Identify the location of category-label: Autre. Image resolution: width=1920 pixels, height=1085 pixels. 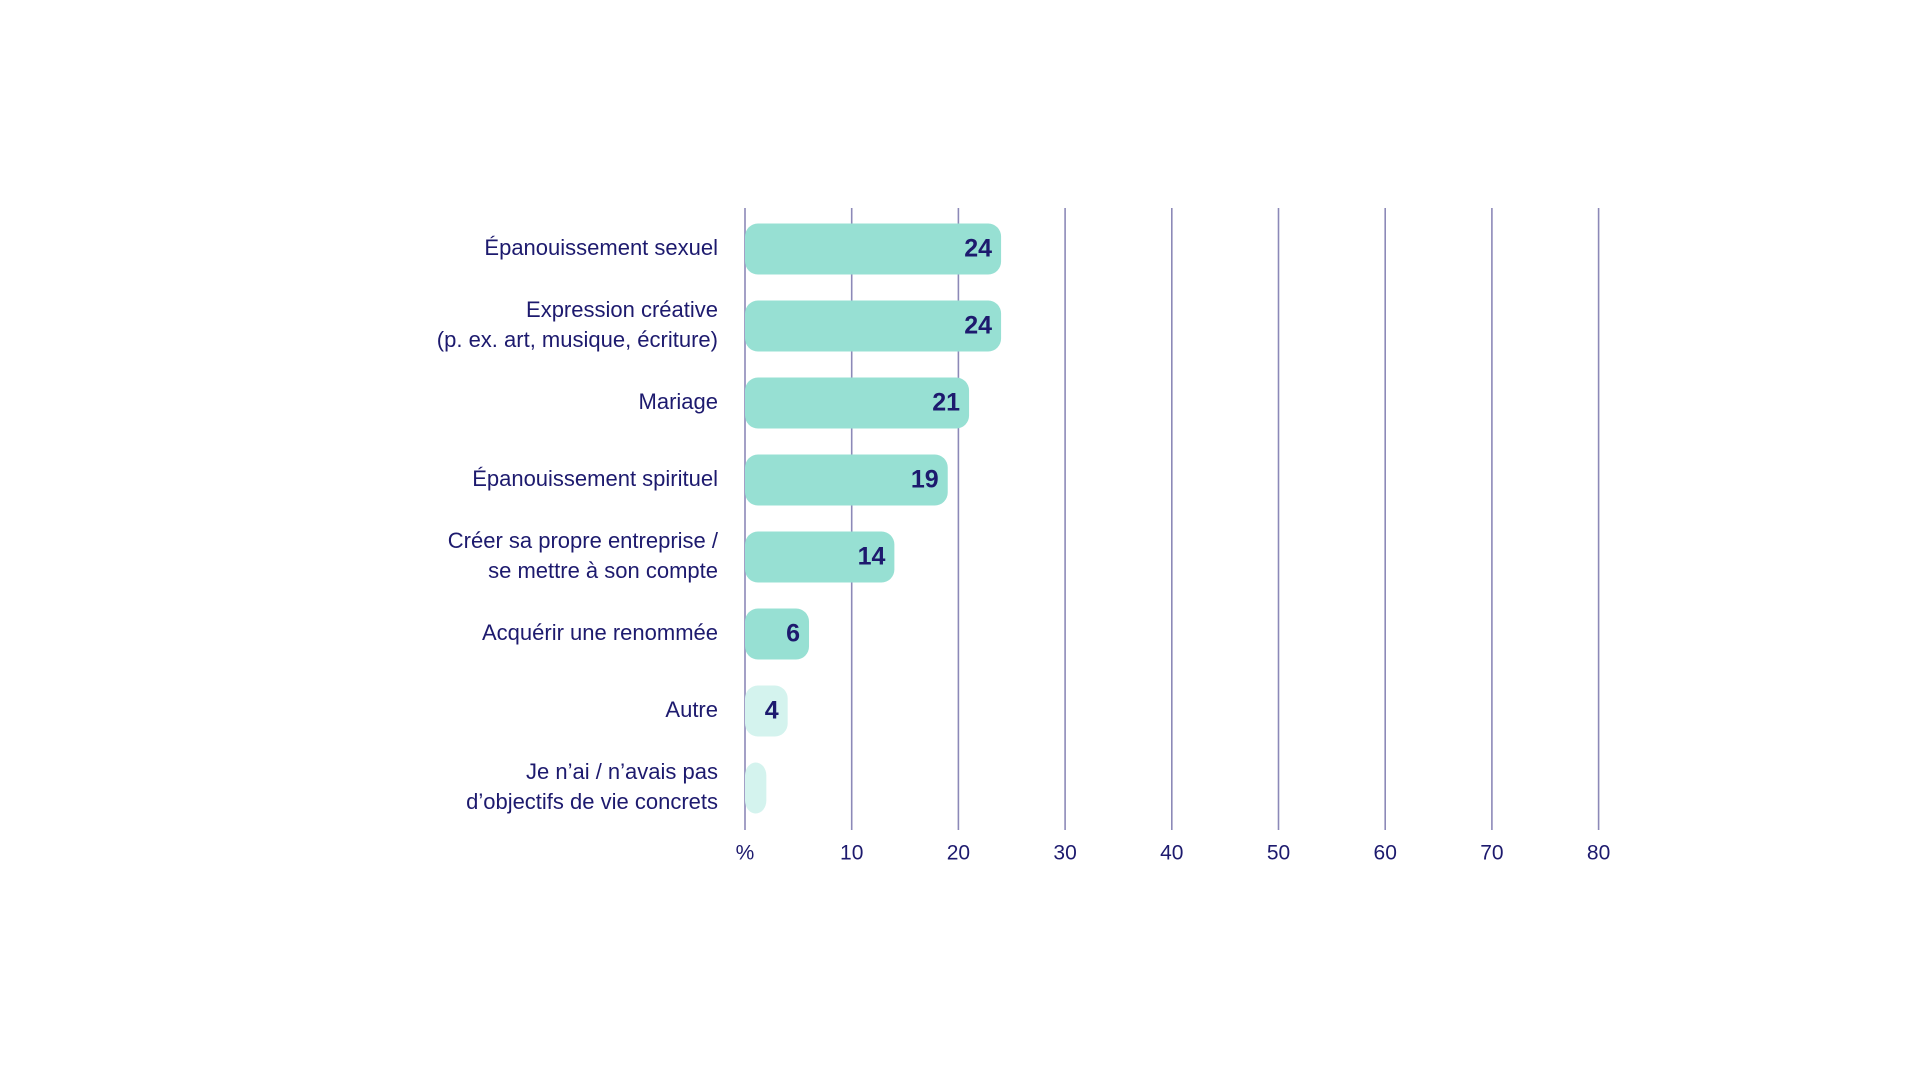
(691, 709).